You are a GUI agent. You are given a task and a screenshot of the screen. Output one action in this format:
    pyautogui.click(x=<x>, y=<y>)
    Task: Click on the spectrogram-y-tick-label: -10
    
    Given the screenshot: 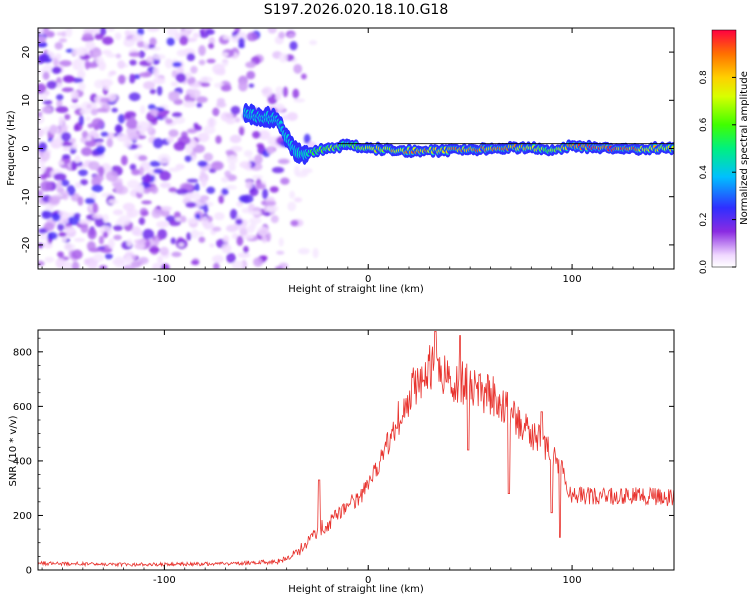 What is the action you would take?
    pyautogui.click(x=26, y=197)
    